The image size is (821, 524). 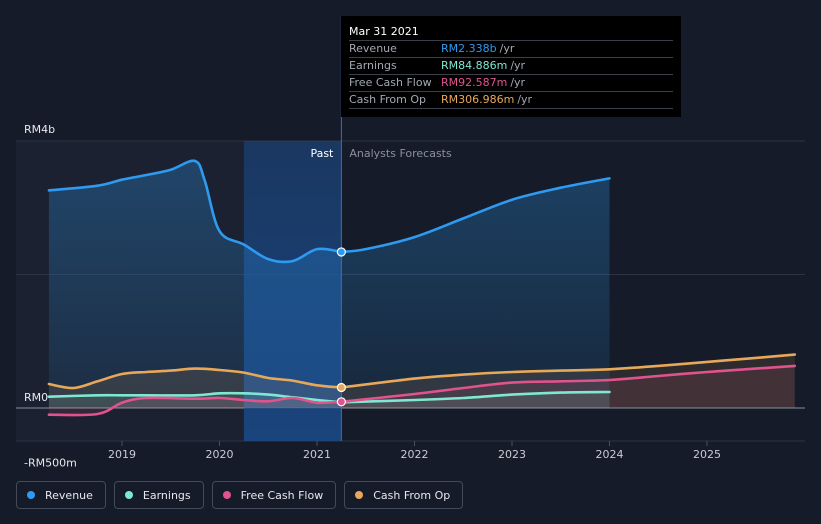 What do you see at coordinates (317, 454) in the screenshot?
I see `x-tick-label: 2021` at bounding box center [317, 454].